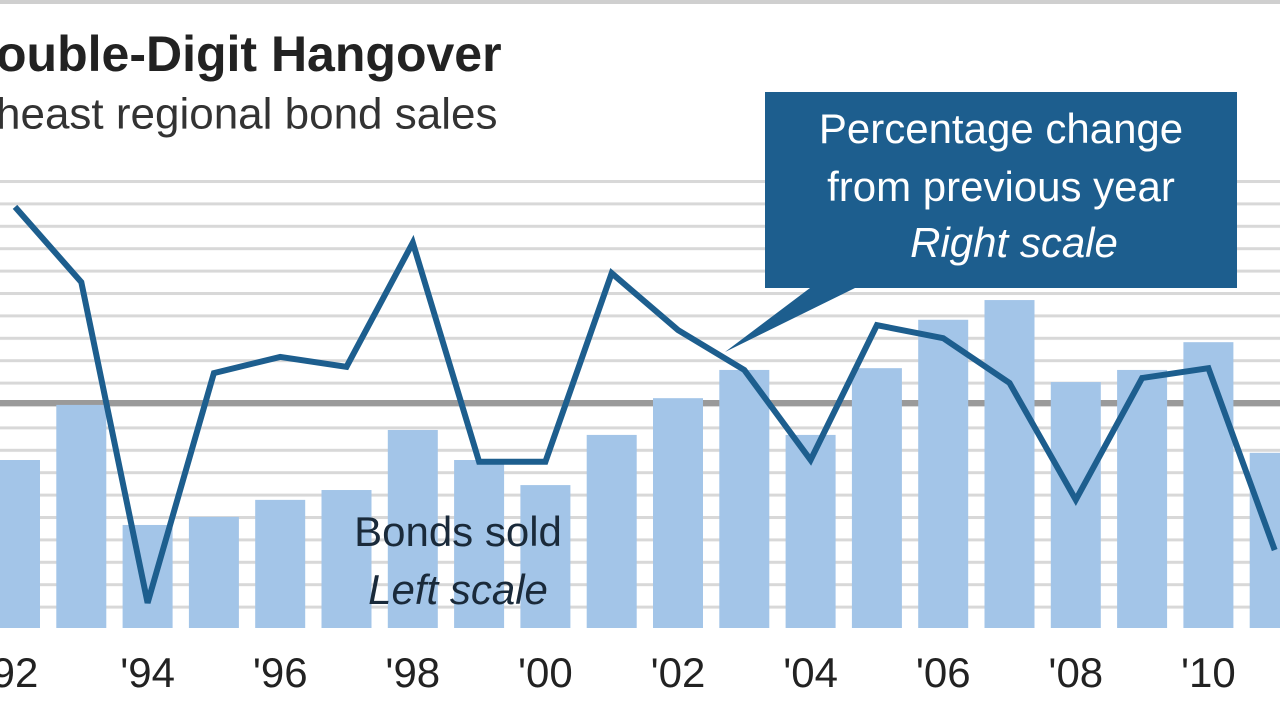  I want to click on x-tick-label: '02, so click(678, 672).